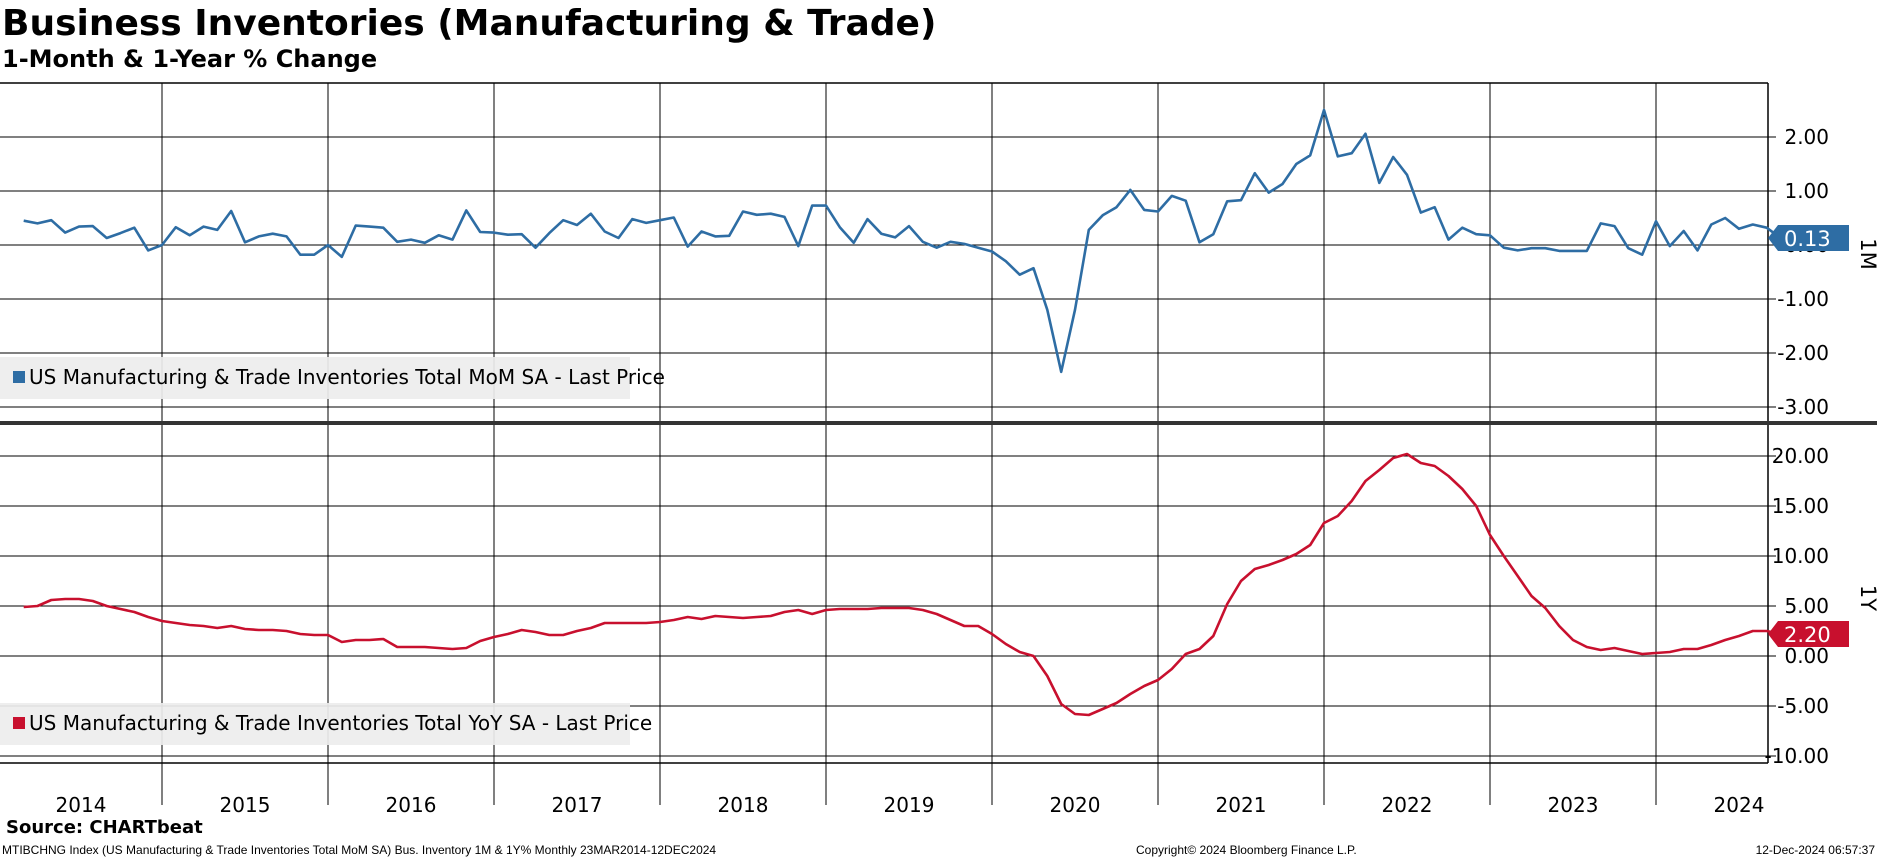  I want to click on x-tick-label: 2019, so click(909, 805).